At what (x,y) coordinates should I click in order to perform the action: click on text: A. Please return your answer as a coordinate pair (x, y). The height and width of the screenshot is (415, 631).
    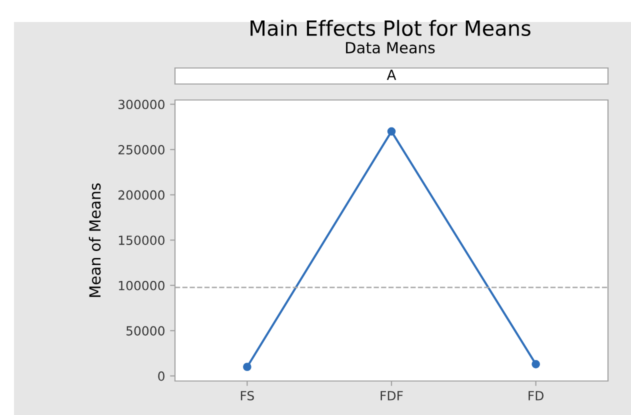
    Looking at the image, I should click on (391, 75).